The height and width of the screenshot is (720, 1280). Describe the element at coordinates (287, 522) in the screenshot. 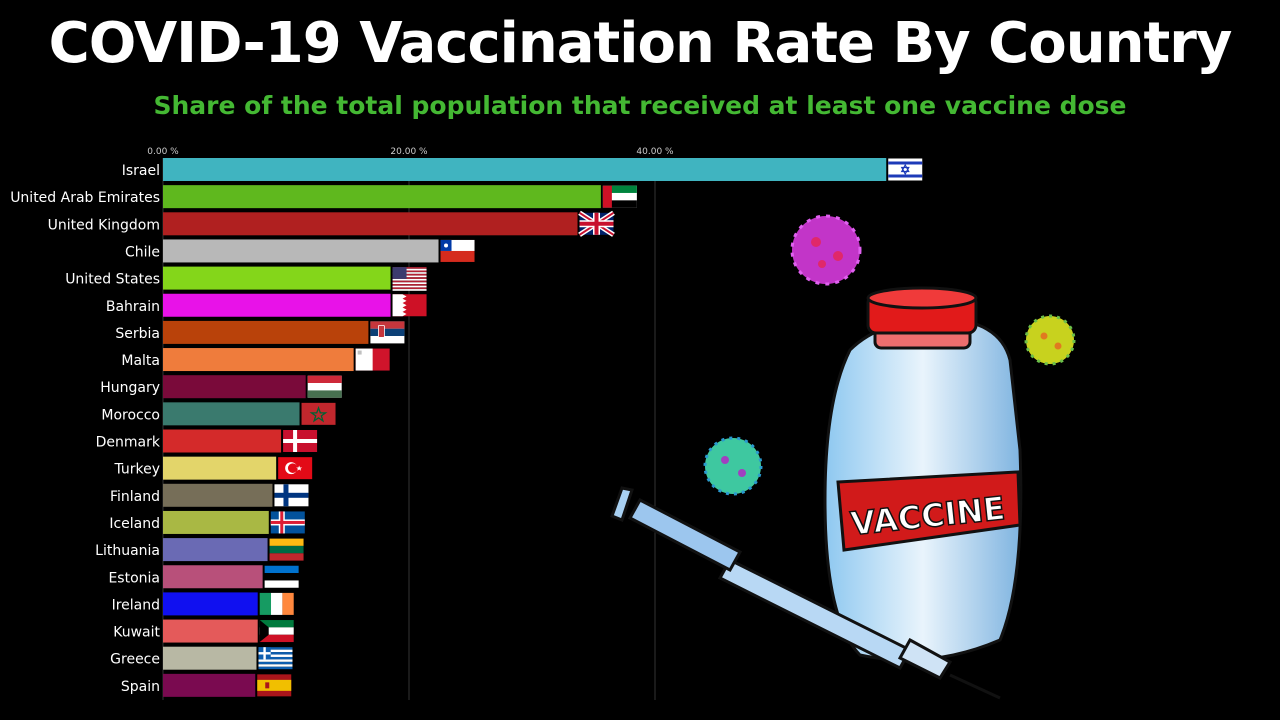

I see `iceland-flag-icon` at that location.